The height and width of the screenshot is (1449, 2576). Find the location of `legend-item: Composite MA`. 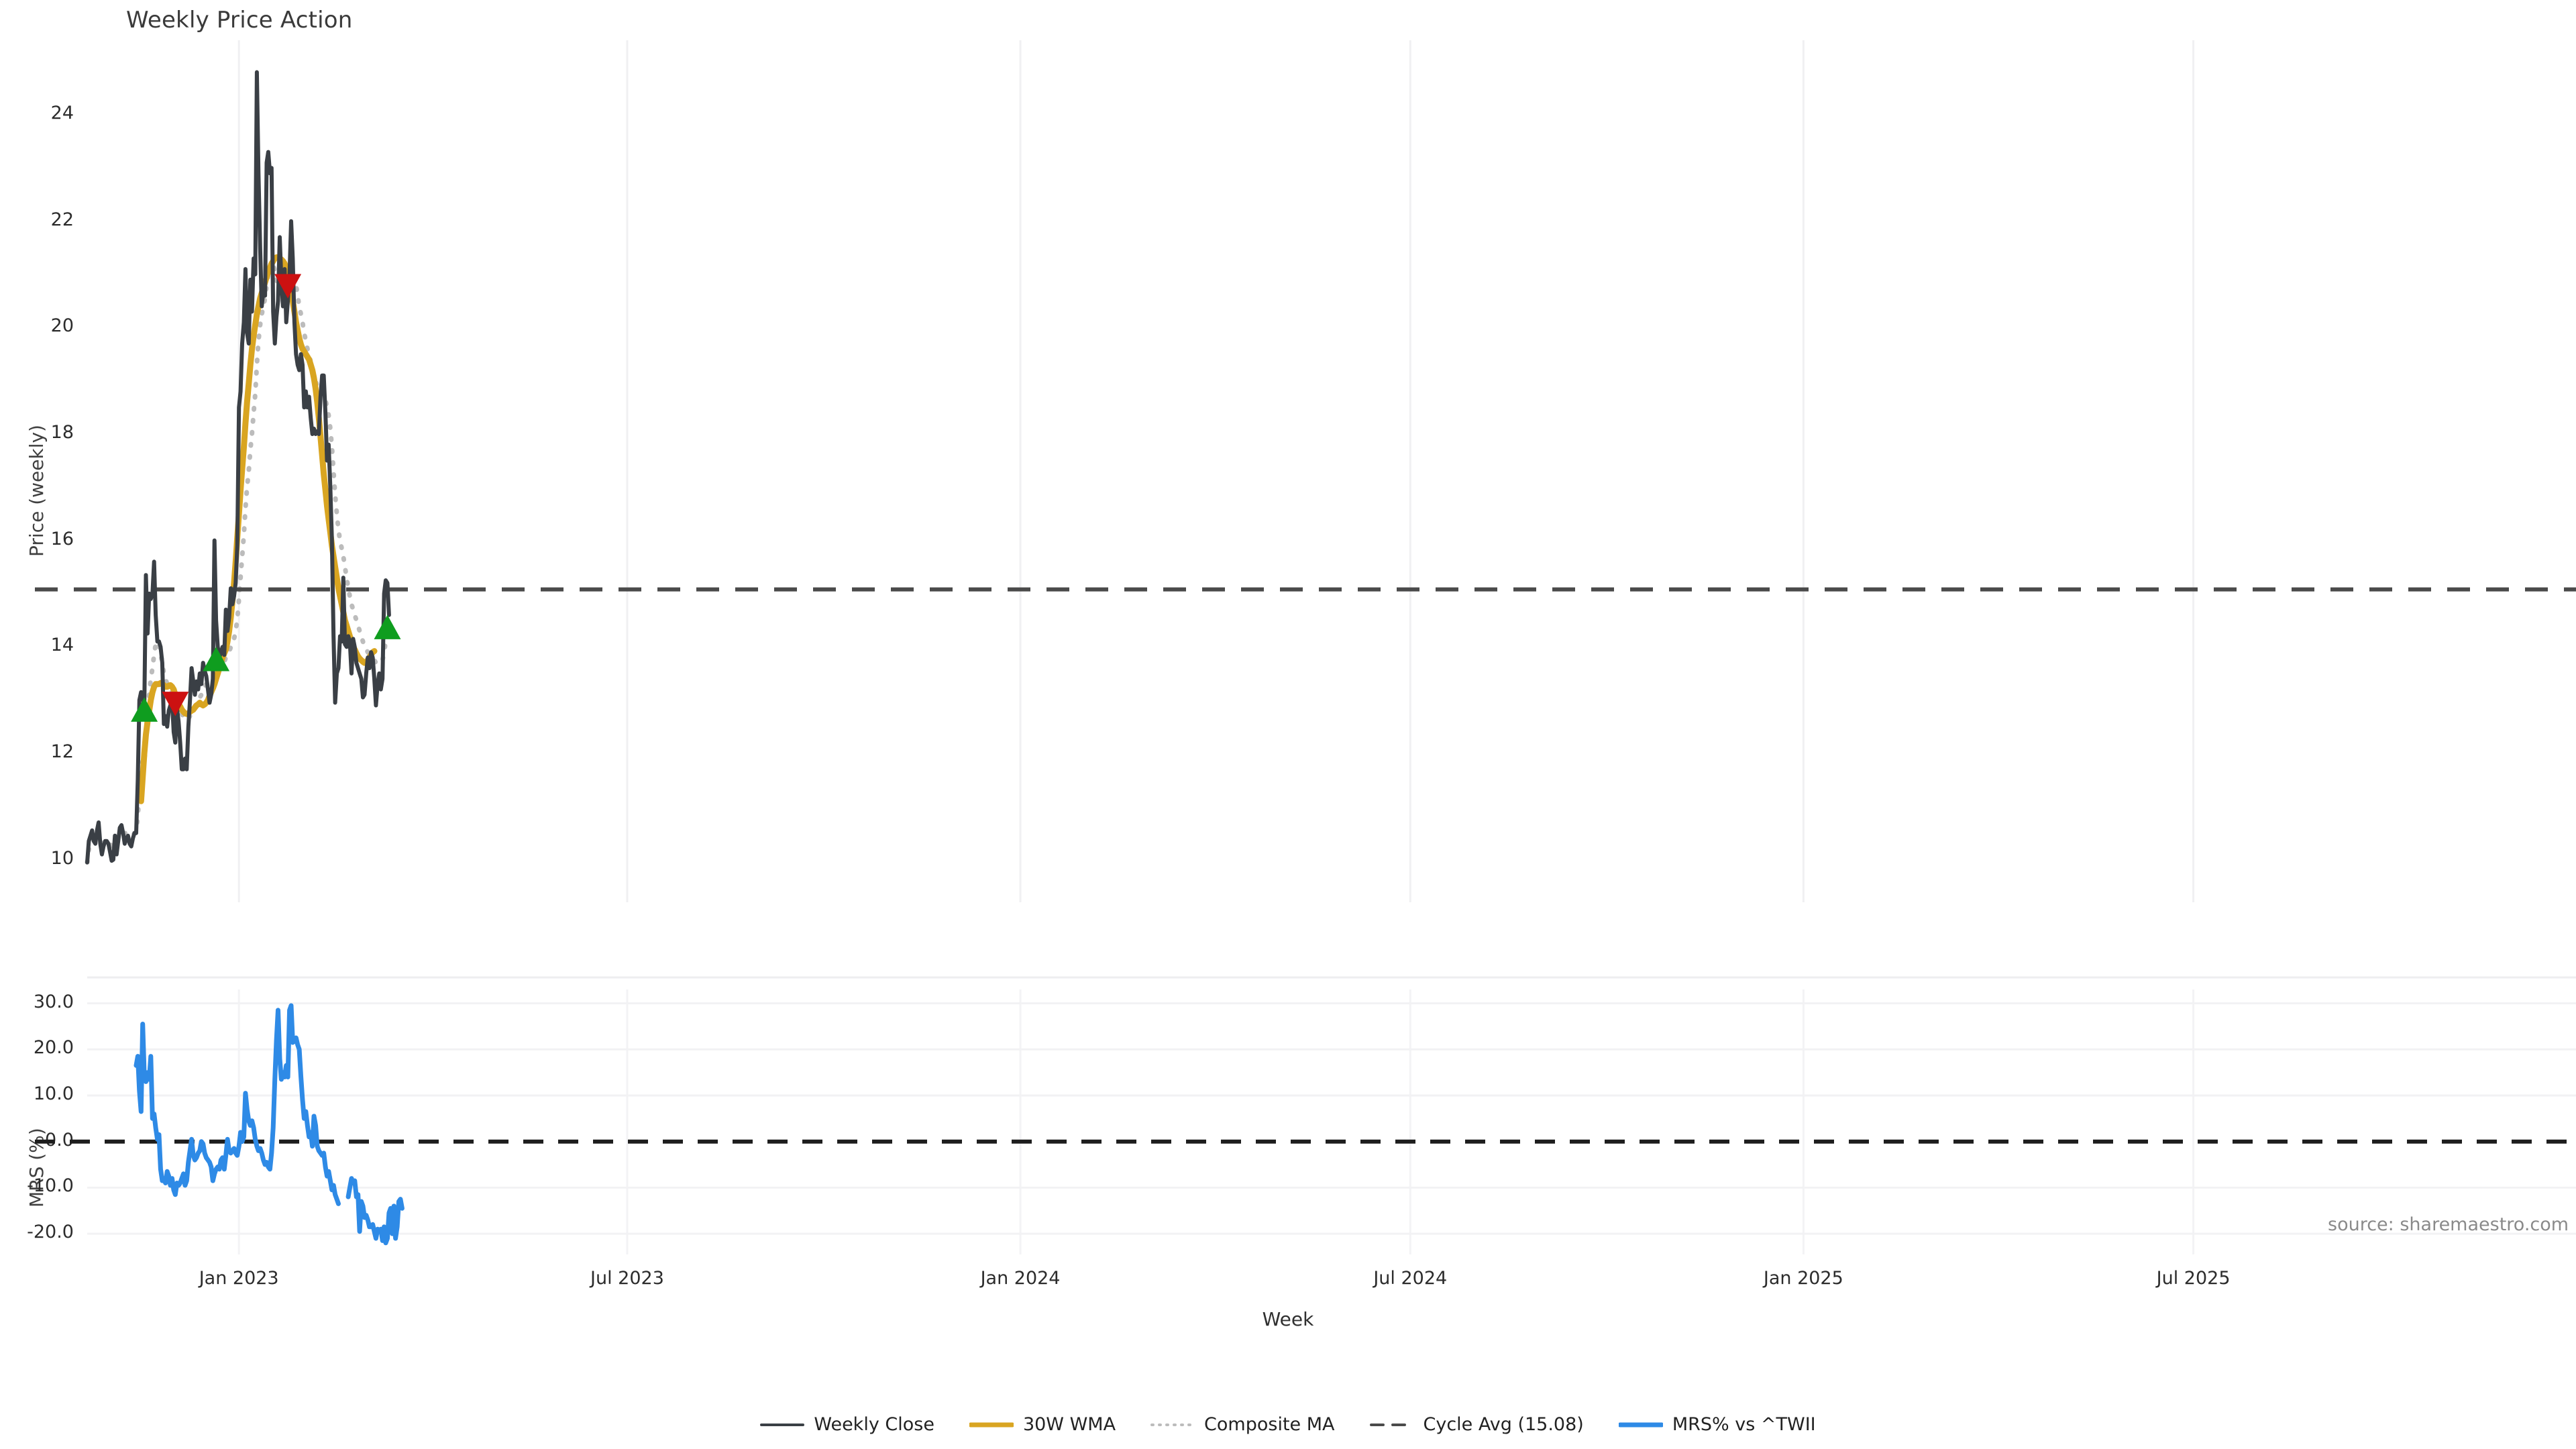

legend-item: Composite MA is located at coordinates (1242, 1424).